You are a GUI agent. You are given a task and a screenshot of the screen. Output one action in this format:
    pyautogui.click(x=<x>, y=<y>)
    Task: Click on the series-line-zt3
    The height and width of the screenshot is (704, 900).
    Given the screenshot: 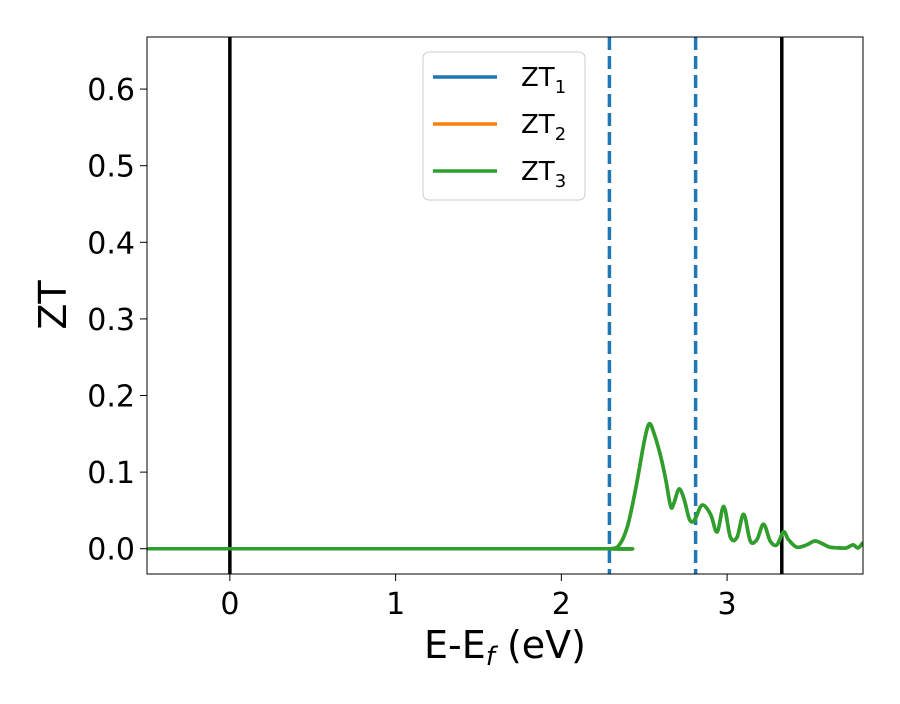 What is the action you would take?
    pyautogui.click(x=505, y=486)
    